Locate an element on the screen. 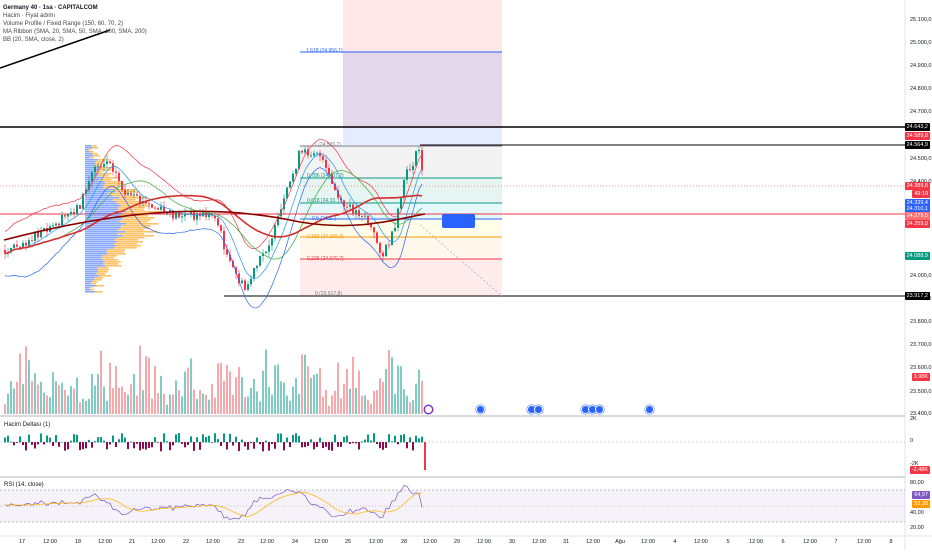  time-axis-label: 28 is located at coordinates (404, 542).